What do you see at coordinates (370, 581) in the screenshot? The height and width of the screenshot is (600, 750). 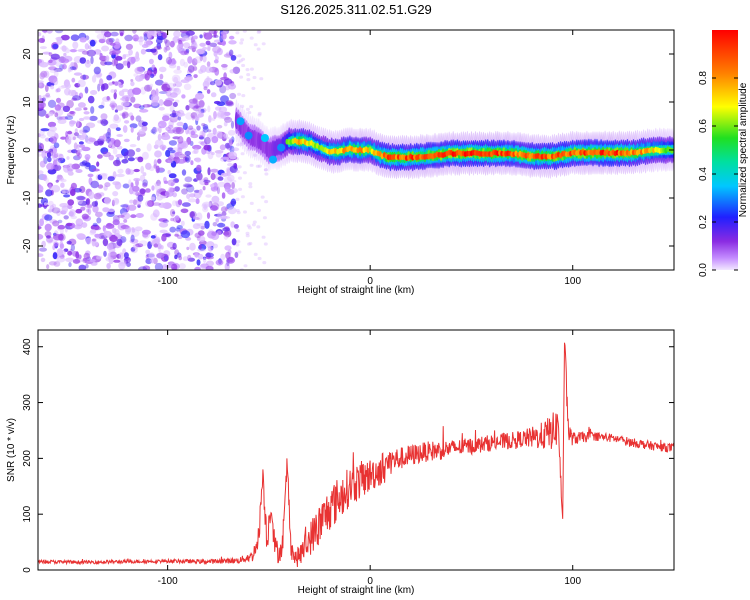 I see `snr-x-tick-label: 0` at bounding box center [370, 581].